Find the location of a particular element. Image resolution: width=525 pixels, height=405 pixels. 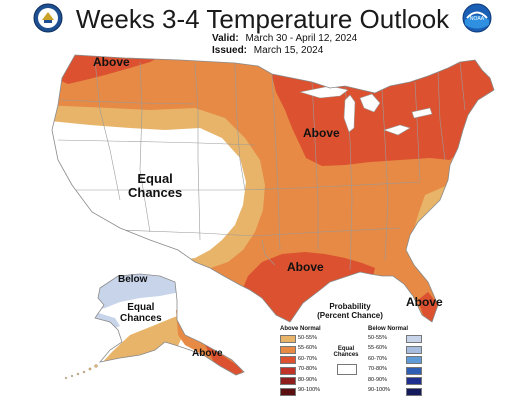

issued-date: Issued: March 15, 2024 is located at coordinates (267, 50).